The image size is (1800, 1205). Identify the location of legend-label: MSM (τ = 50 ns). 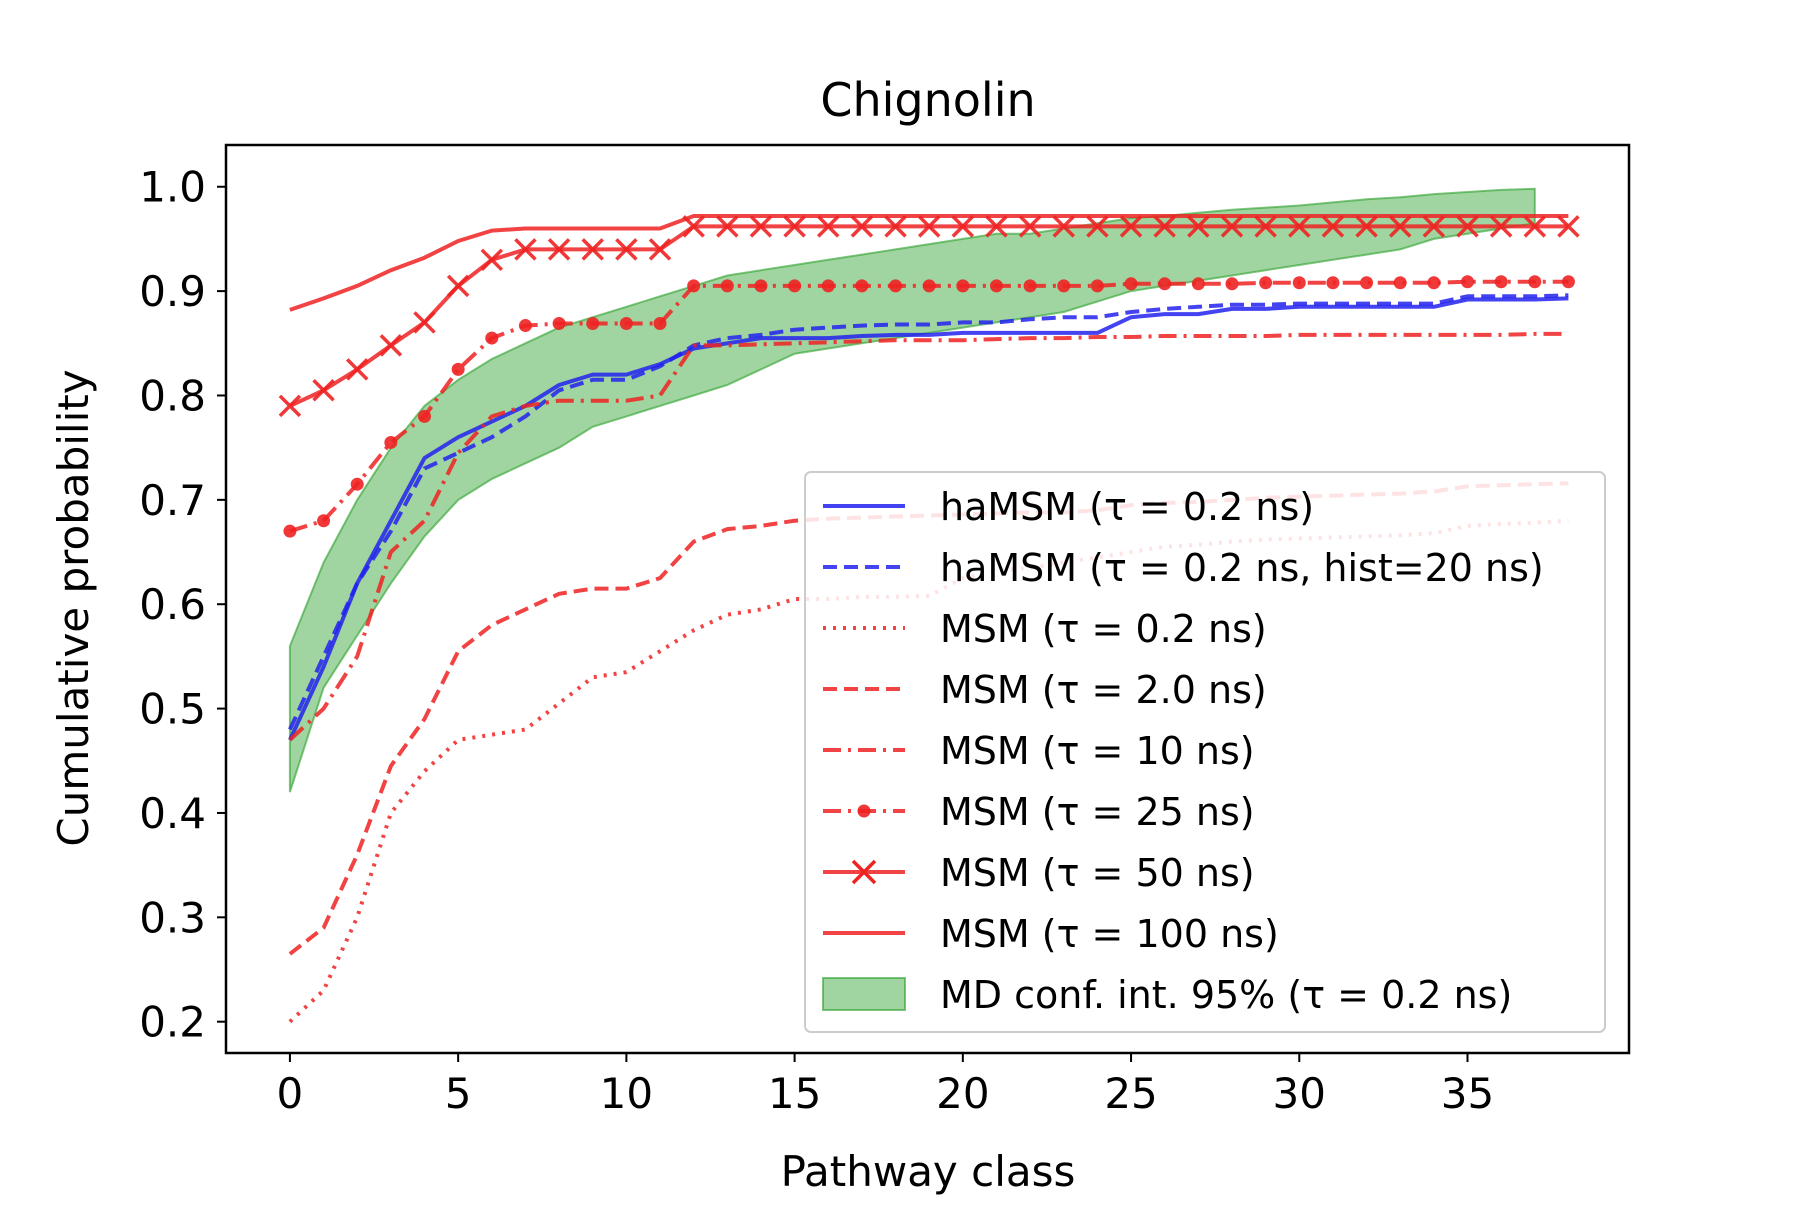
(1097, 873).